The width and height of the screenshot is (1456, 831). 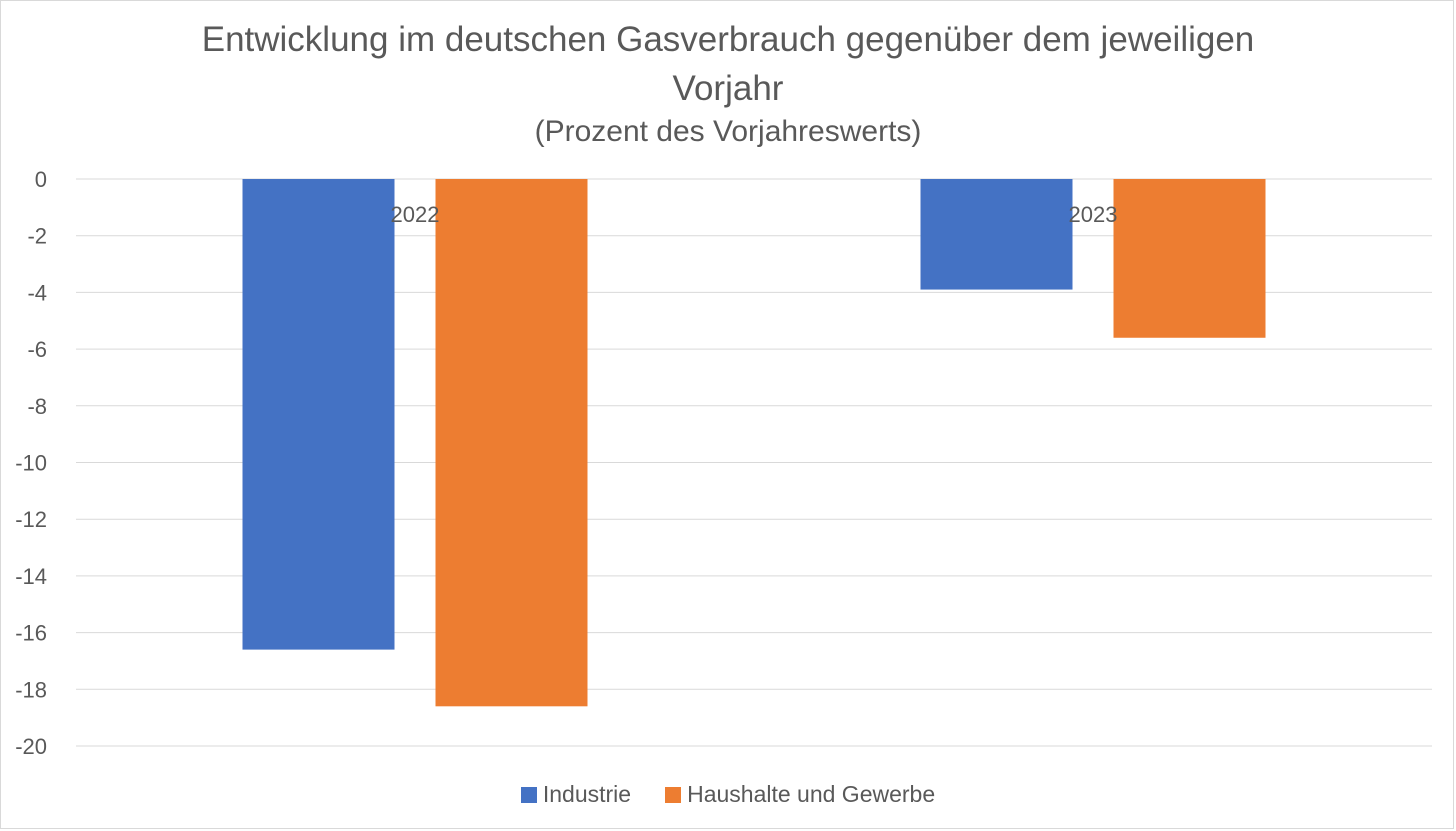 I want to click on legend: Industrie Haushalte und Gewerbe, so click(x=728, y=794).